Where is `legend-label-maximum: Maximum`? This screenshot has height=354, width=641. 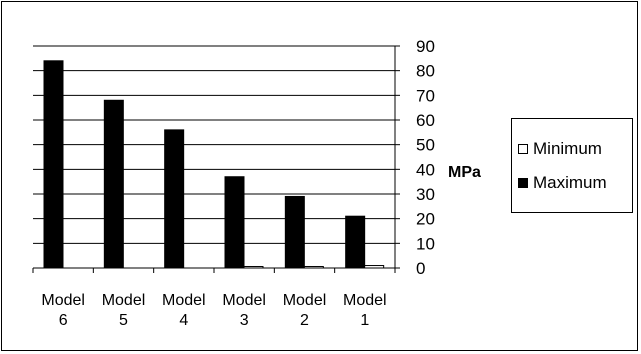
legend-label-maximum: Maximum is located at coordinates (570, 182).